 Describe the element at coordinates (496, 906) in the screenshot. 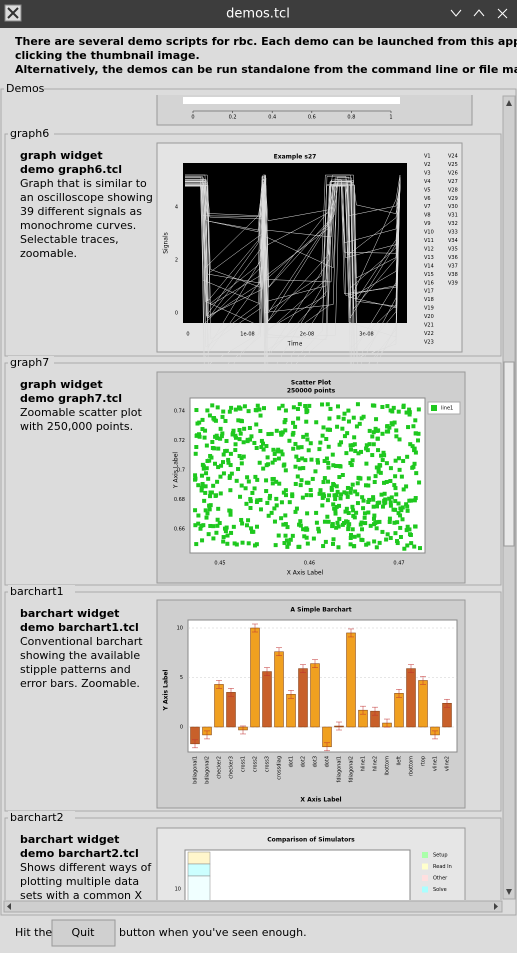

I see `scroll-right` at that location.